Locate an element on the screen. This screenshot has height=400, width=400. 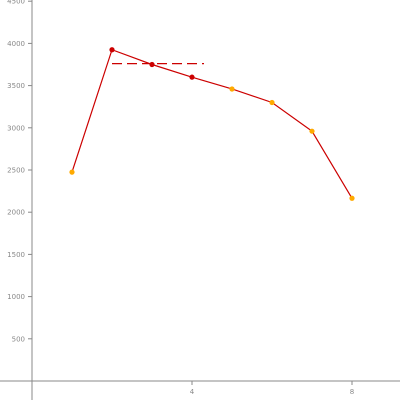
y-tick-label: 1500 is located at coordinates (16, 255).